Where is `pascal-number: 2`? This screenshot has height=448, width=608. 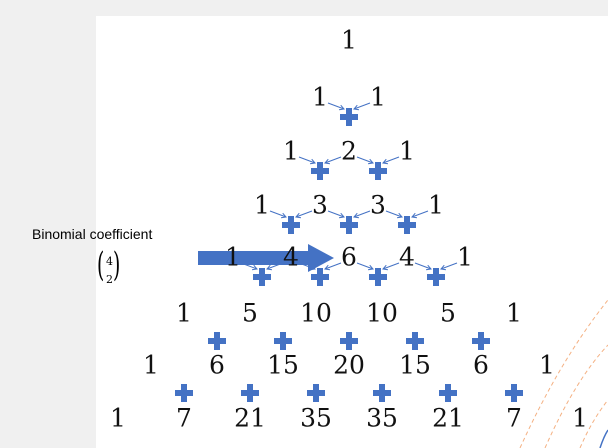
pascal-number: 2 is located at coordinates (349, 151).